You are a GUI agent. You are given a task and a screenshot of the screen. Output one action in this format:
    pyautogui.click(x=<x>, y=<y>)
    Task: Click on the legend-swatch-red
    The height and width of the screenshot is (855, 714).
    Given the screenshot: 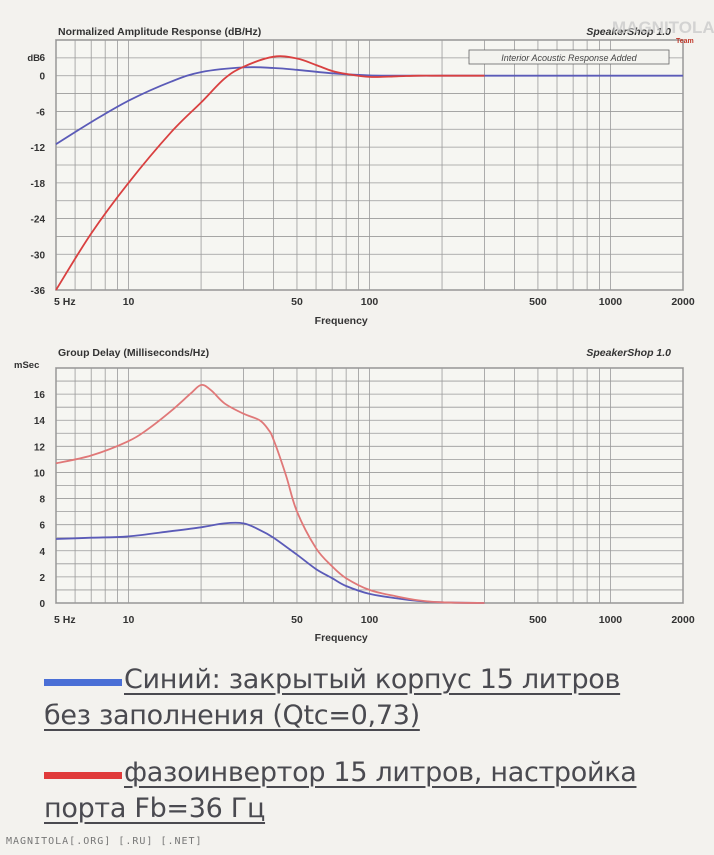 What is the action you would take?
    pyautogui.click(x=83, y=775)
    